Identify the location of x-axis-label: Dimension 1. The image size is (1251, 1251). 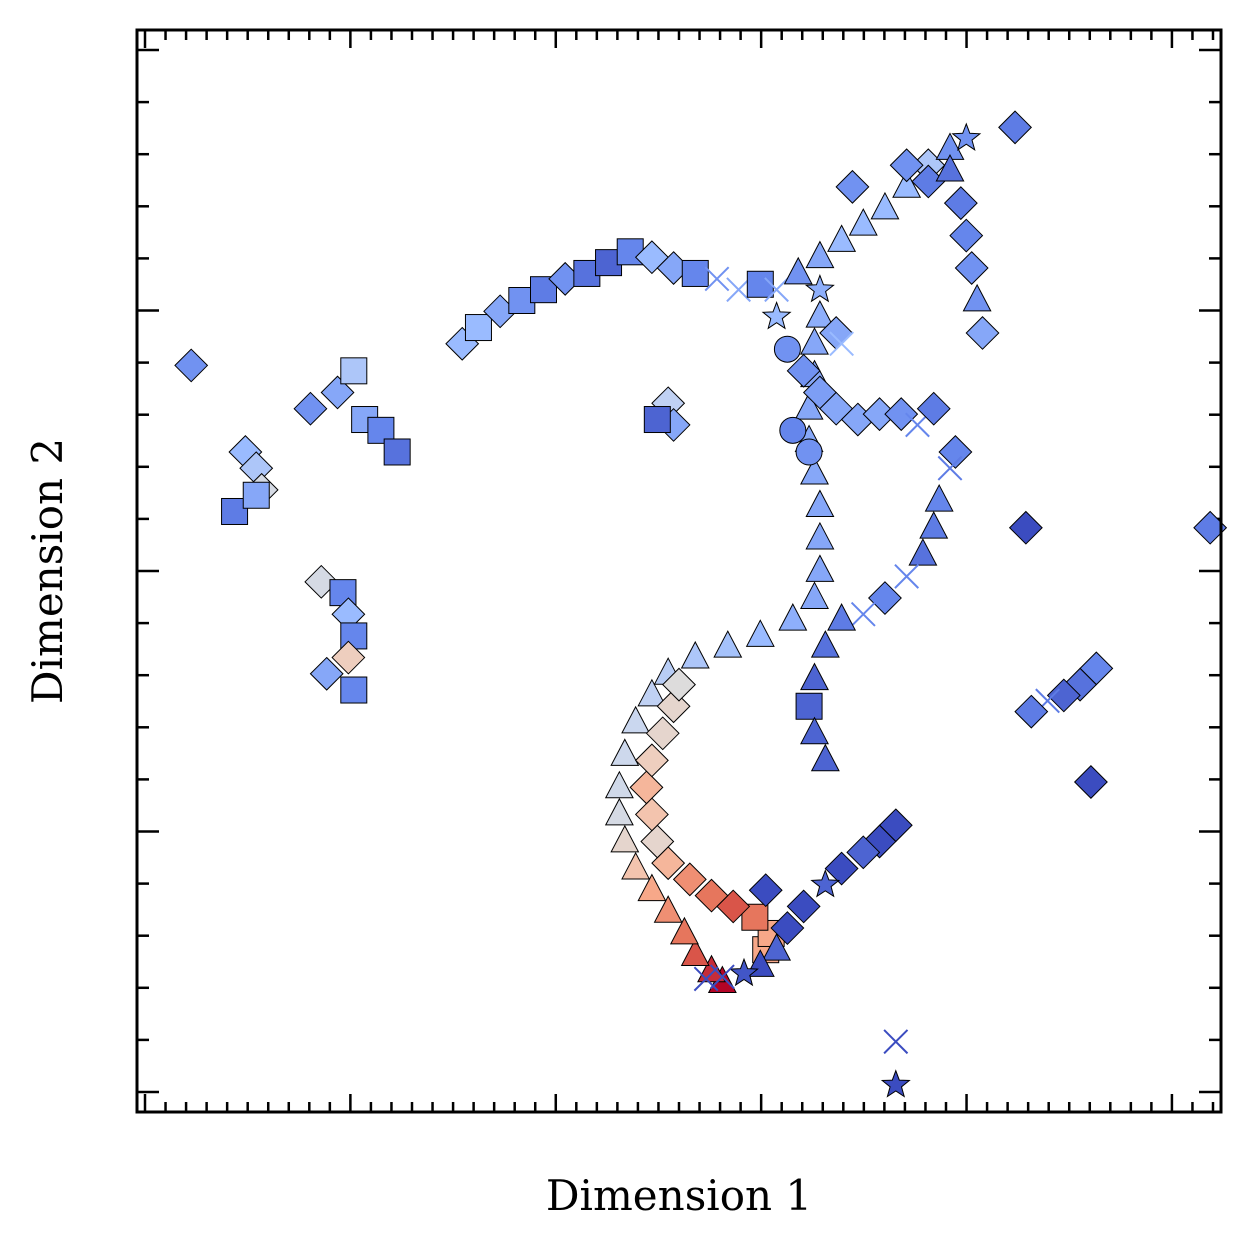
(679, 1195).